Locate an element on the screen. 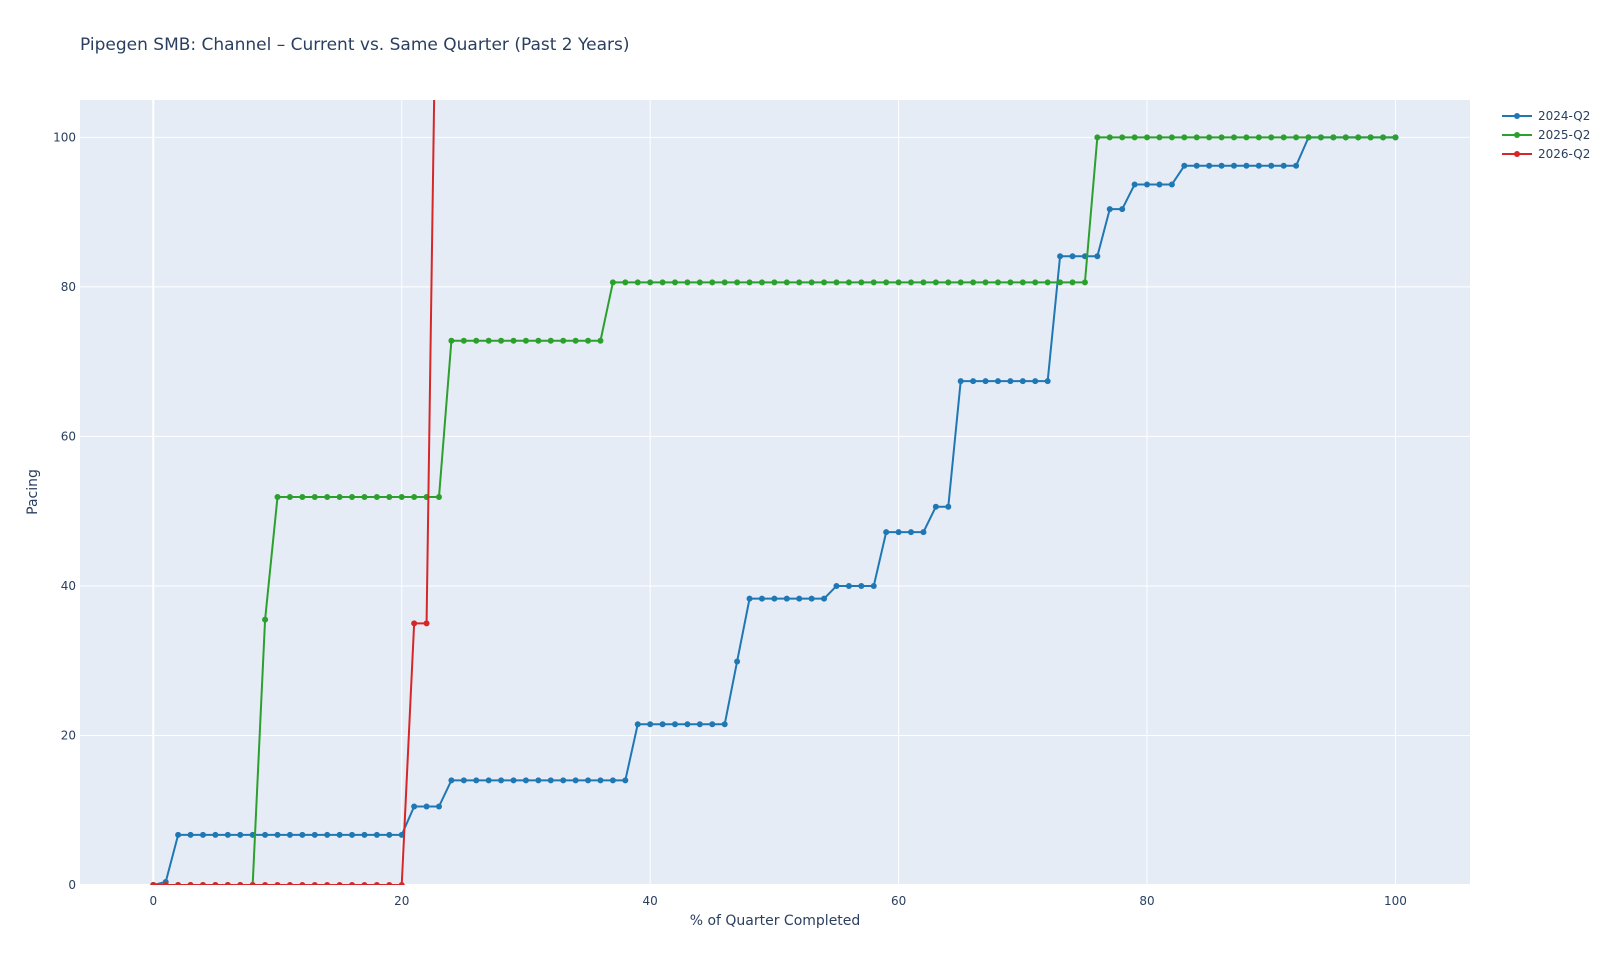  legend-item: 2025-Q2 is located at coordinates (1546, 135).